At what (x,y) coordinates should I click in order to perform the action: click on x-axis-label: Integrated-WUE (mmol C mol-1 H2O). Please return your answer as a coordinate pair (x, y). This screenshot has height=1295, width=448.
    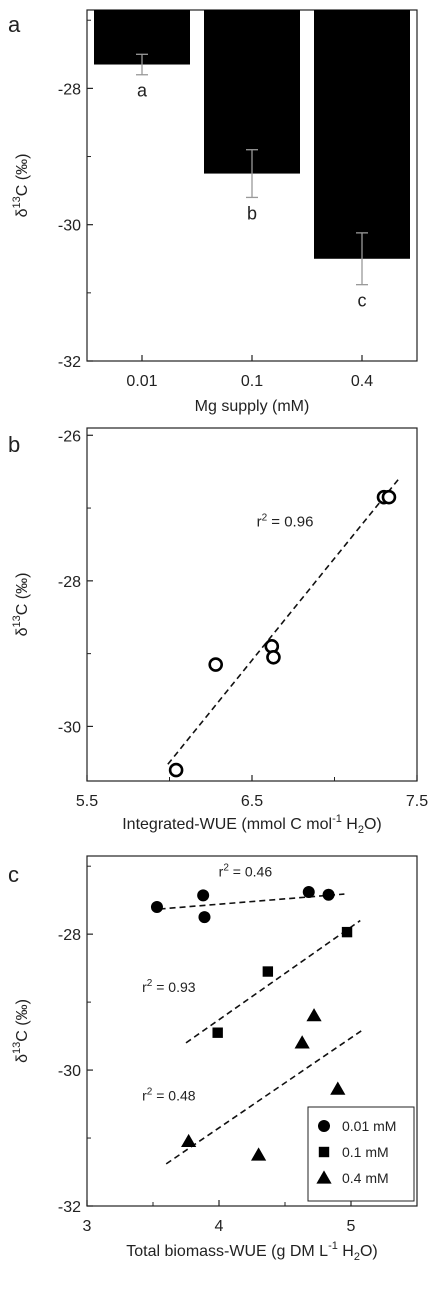
    Looking at the image, I should click on (252, 824).